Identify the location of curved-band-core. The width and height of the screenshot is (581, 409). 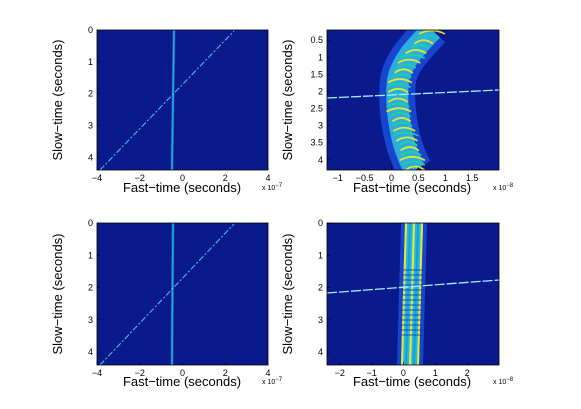
(413, 100).